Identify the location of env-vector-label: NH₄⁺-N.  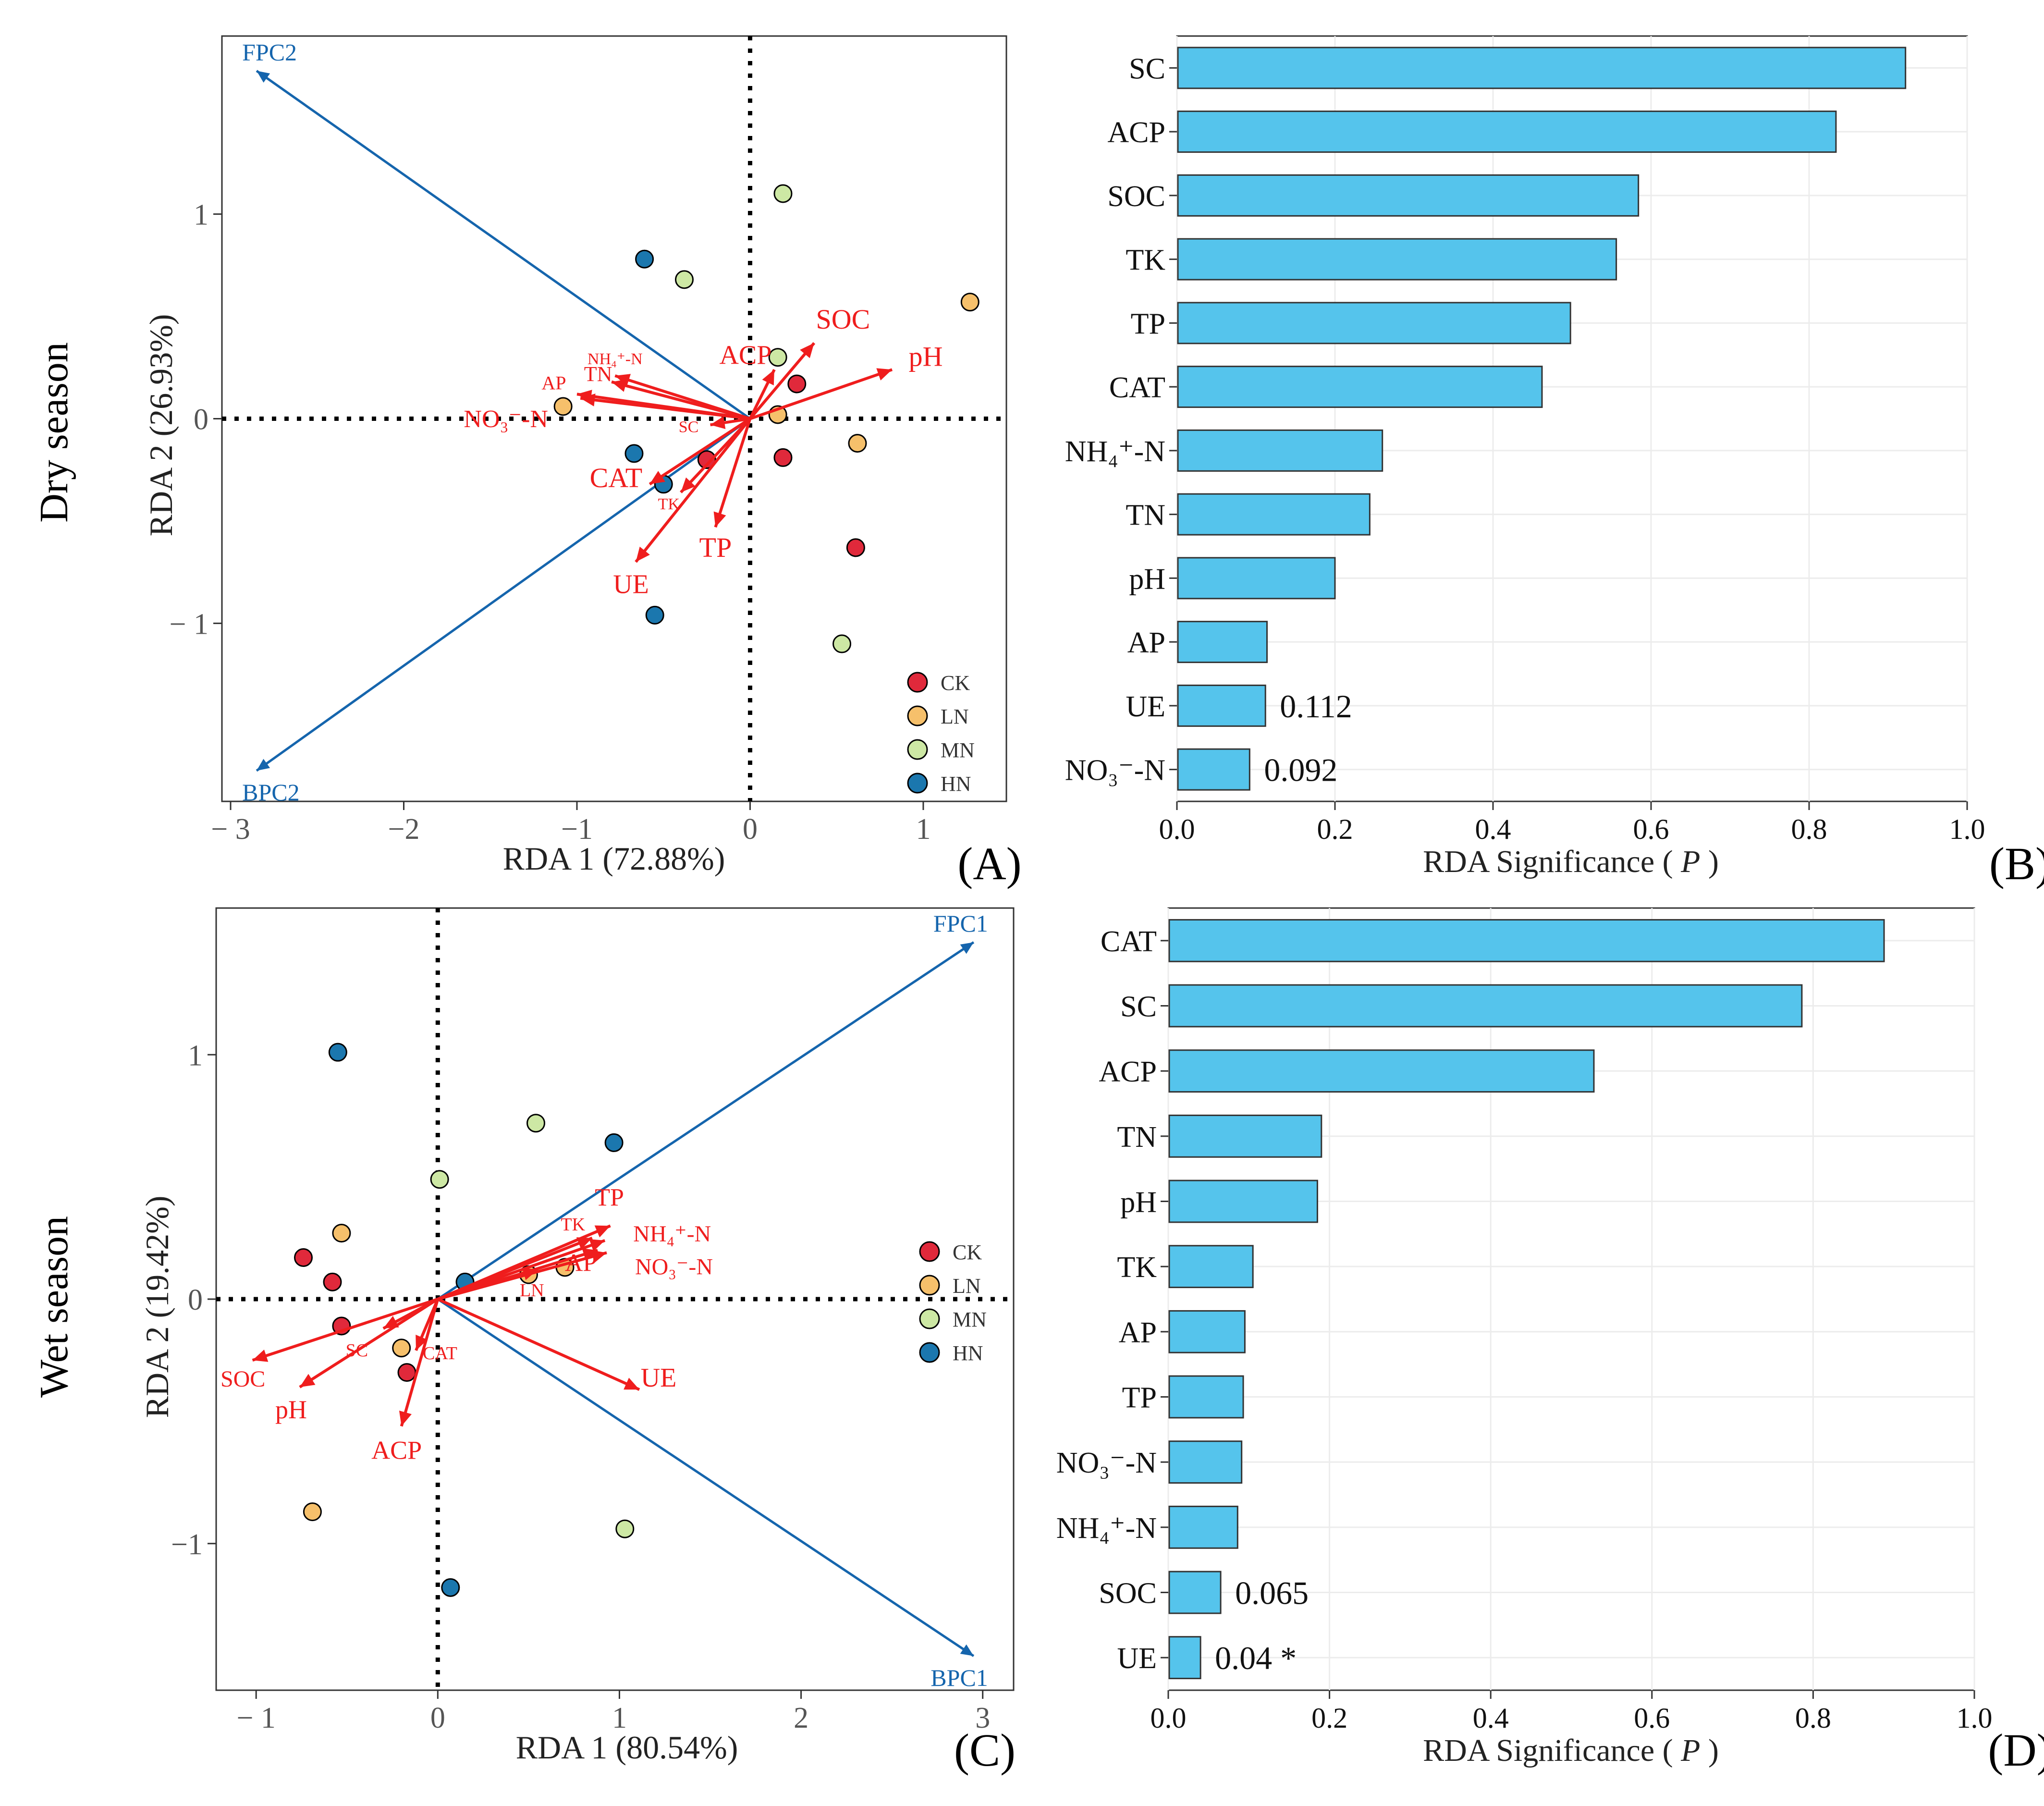
(672, 1234).